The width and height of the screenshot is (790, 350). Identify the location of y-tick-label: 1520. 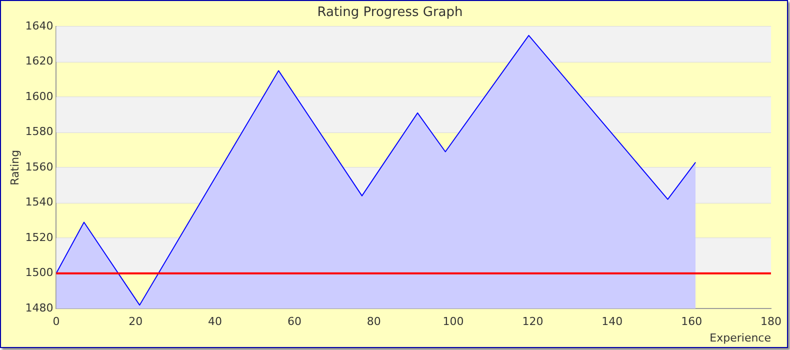
(39, 237).